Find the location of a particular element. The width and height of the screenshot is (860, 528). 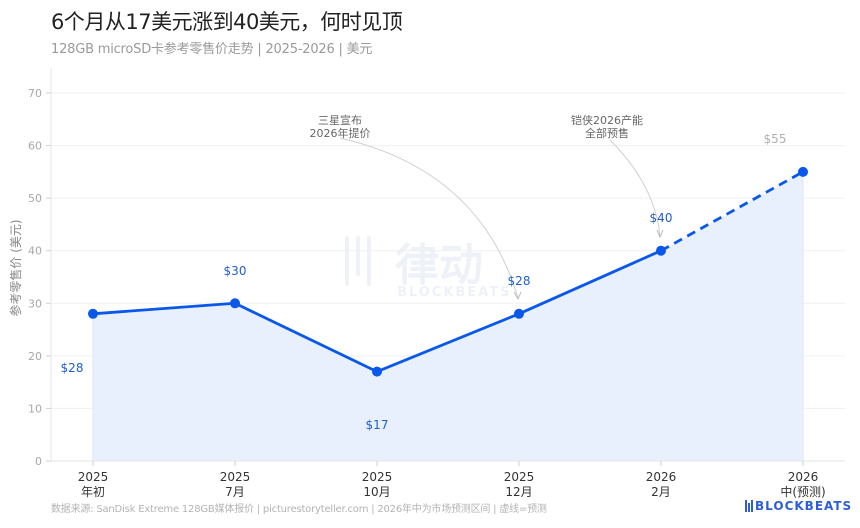

svg-text: $30 is located at coordinates (235, 271).